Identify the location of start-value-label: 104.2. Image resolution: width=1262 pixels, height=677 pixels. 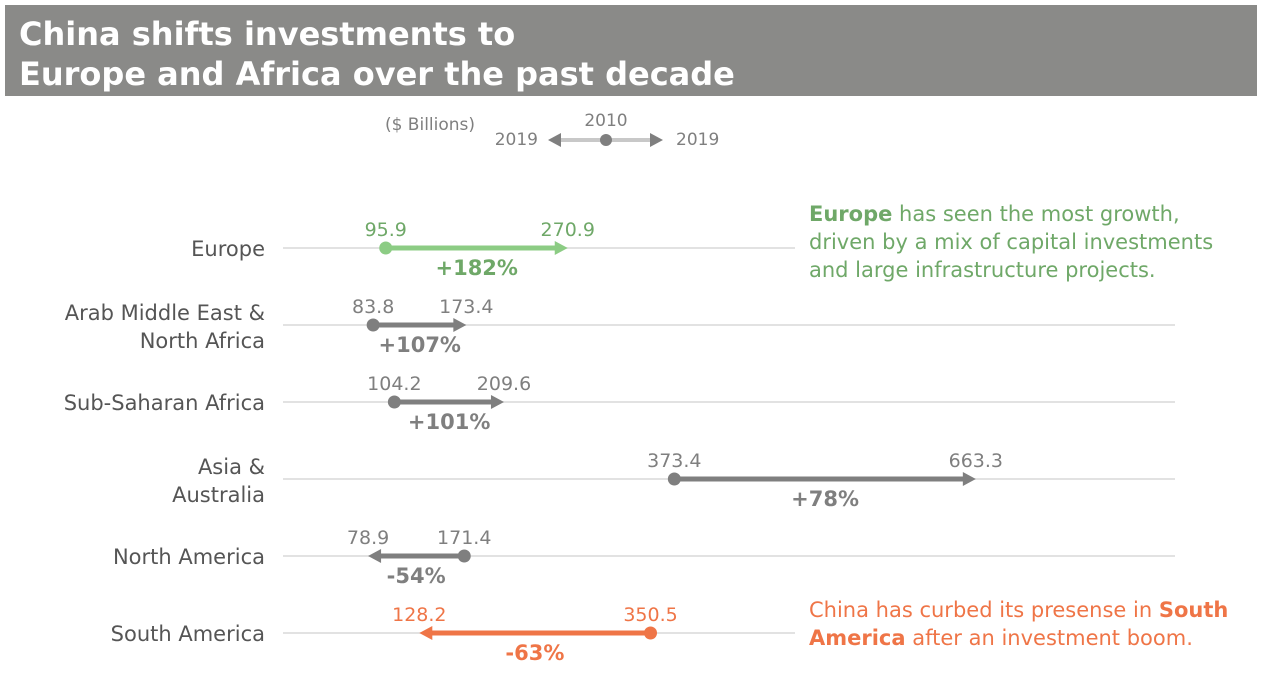
(394, 384).